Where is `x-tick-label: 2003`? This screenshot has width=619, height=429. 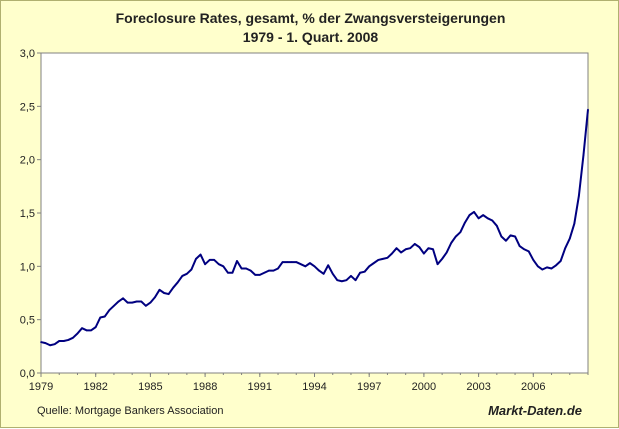
x-tick-label: 2003 is located at coordinates (478, 387).